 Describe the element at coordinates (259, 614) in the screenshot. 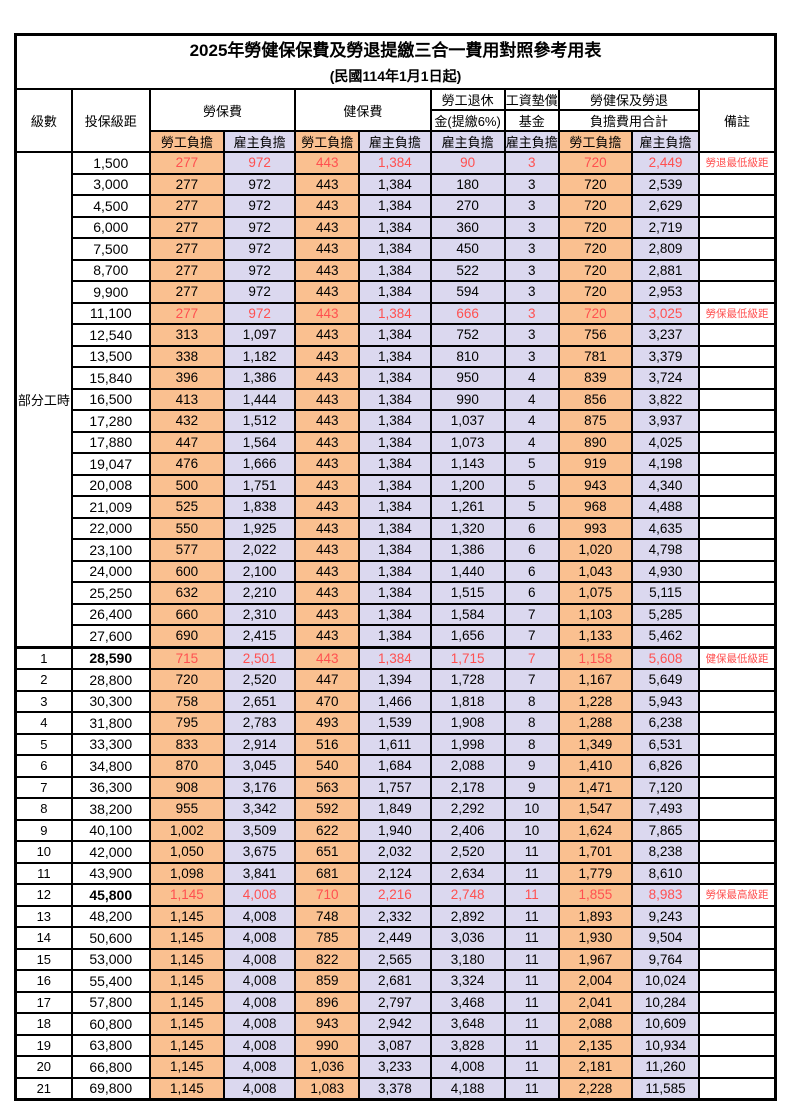

I see `labor-employer-cell: 2,310` at that location.